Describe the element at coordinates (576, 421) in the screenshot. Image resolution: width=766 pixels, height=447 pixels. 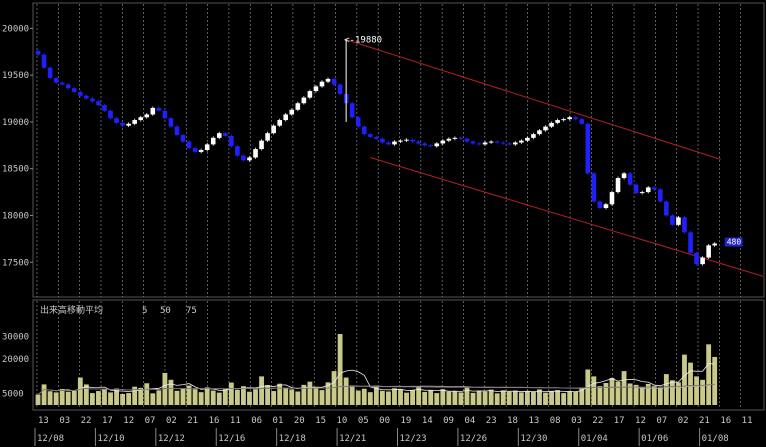
I see `hour-tick-label: 03` at that location.